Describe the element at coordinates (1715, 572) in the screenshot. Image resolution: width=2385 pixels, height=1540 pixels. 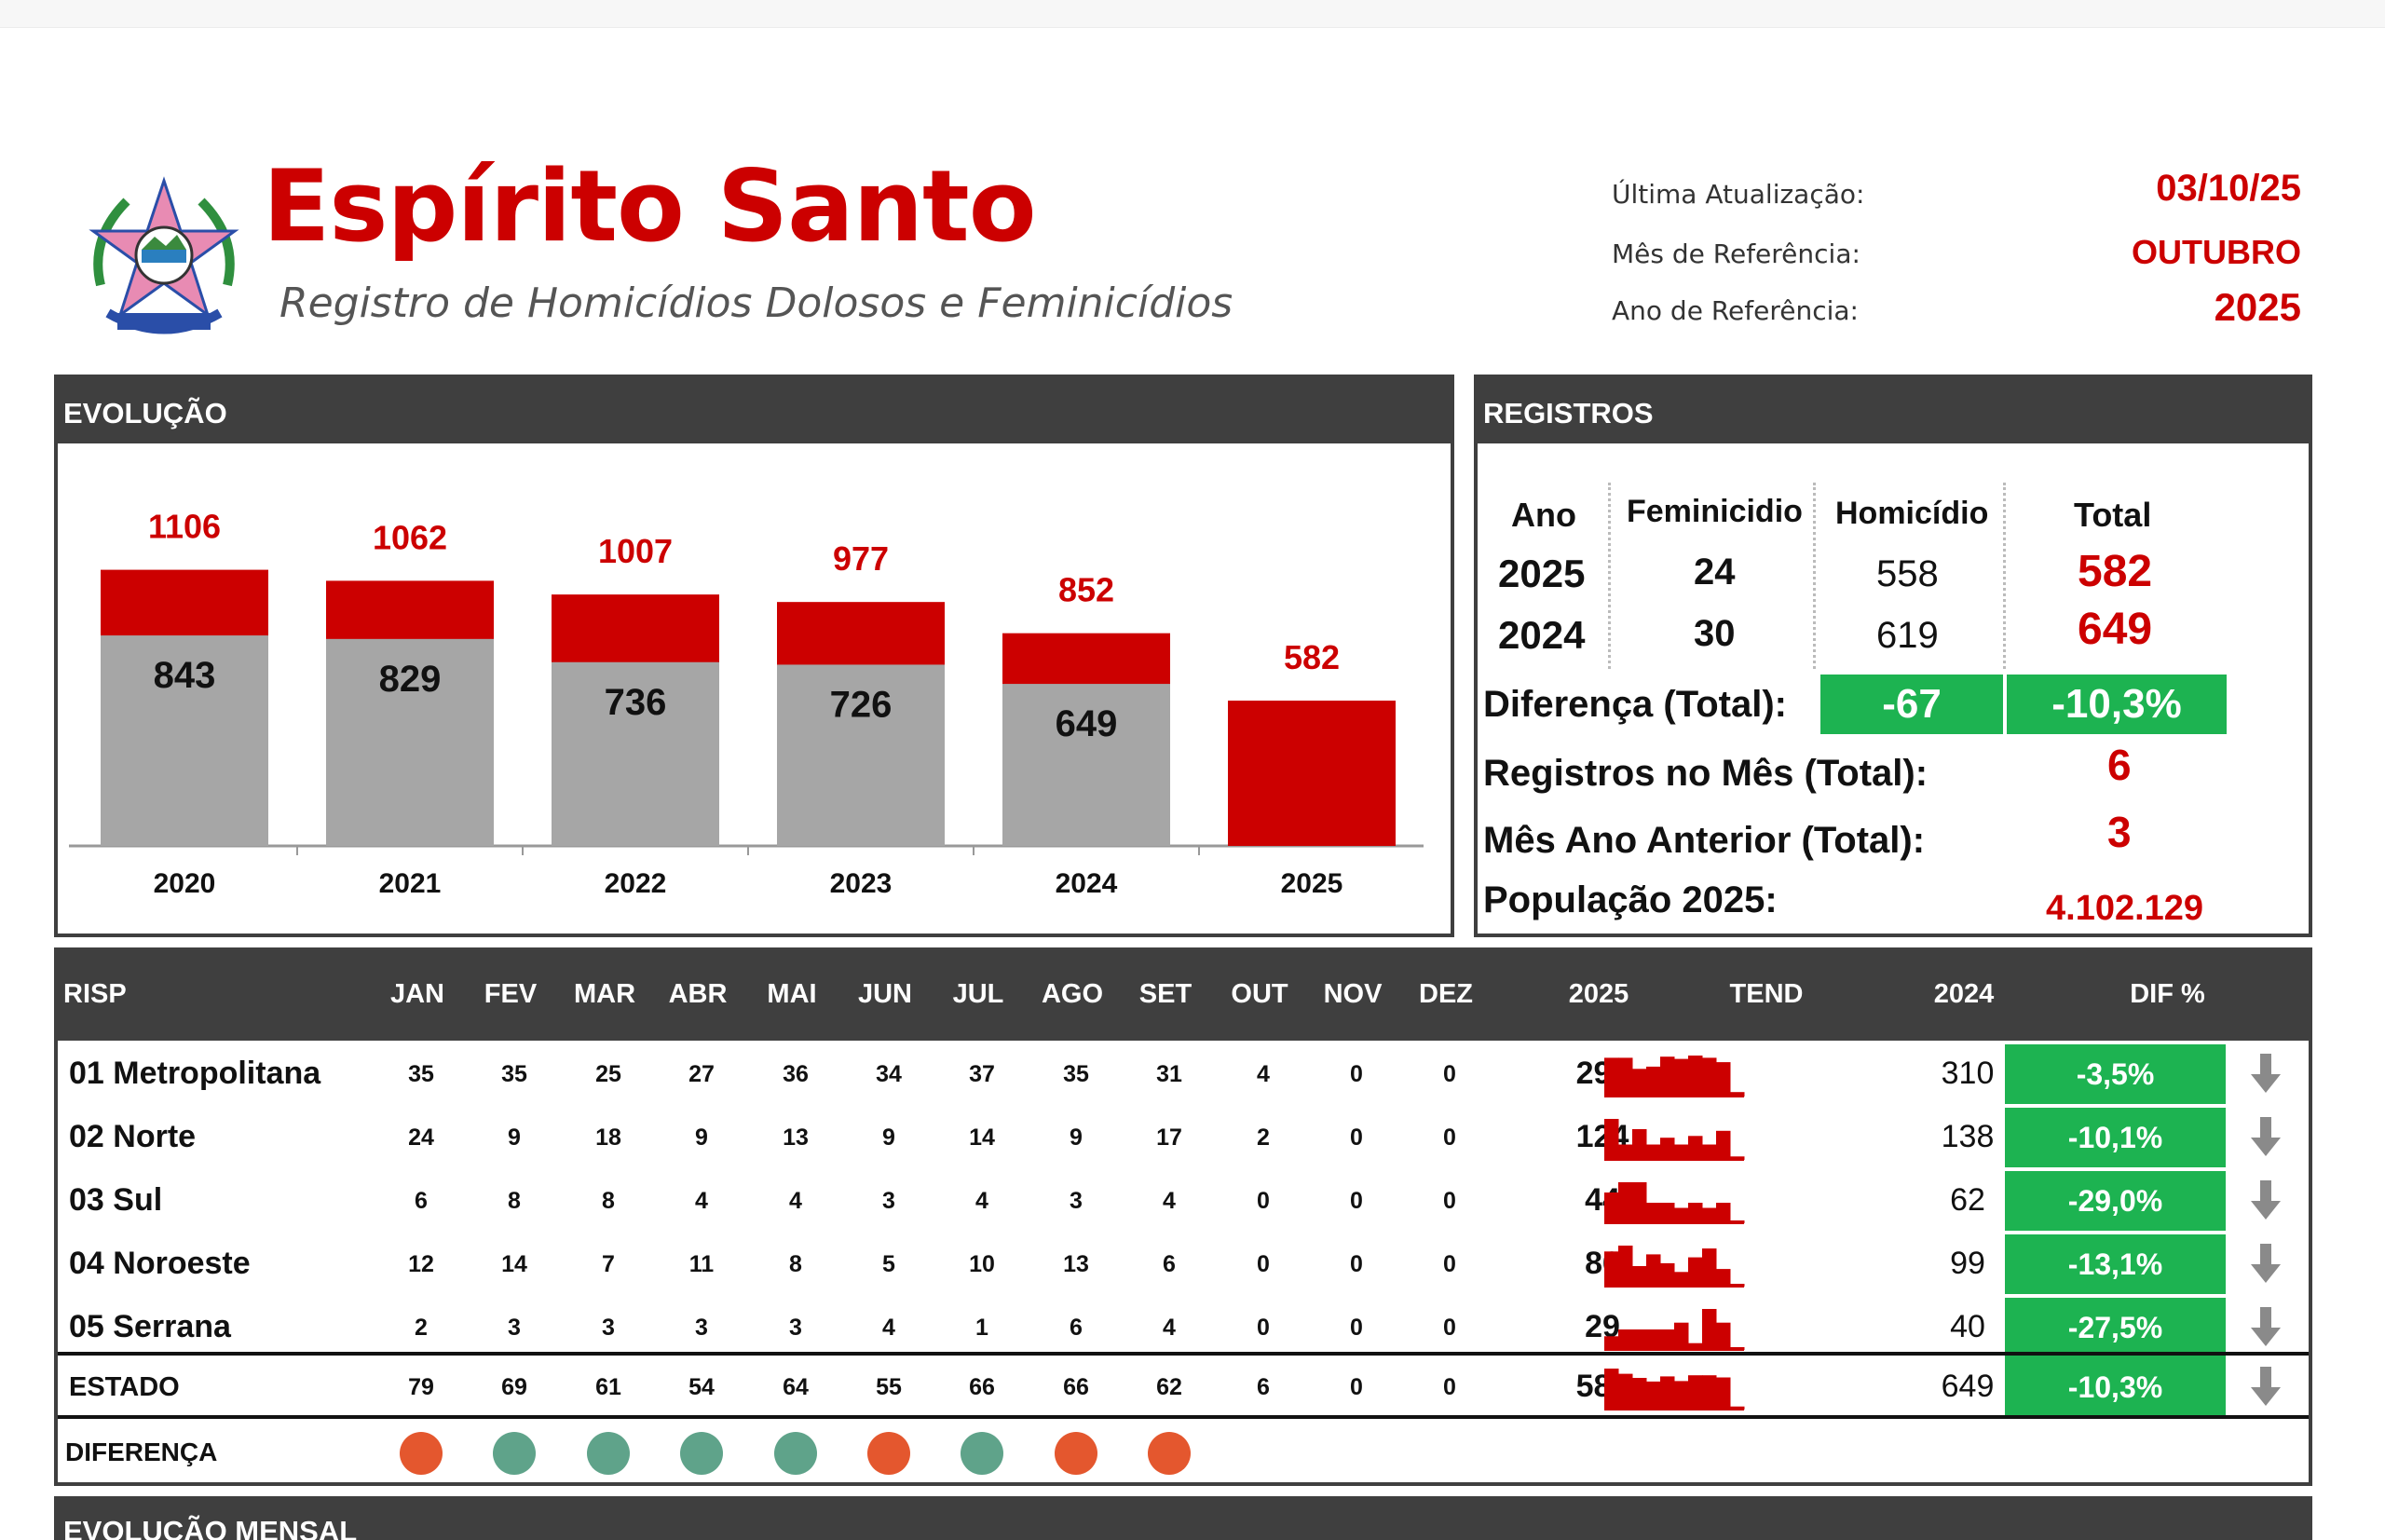
I see `row-2025-feminicidio: 24` at that location.